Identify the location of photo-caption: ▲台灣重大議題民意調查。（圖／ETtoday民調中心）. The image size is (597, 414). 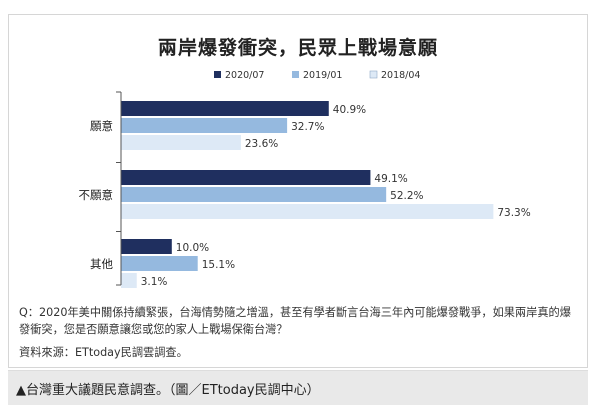
(168, 390).